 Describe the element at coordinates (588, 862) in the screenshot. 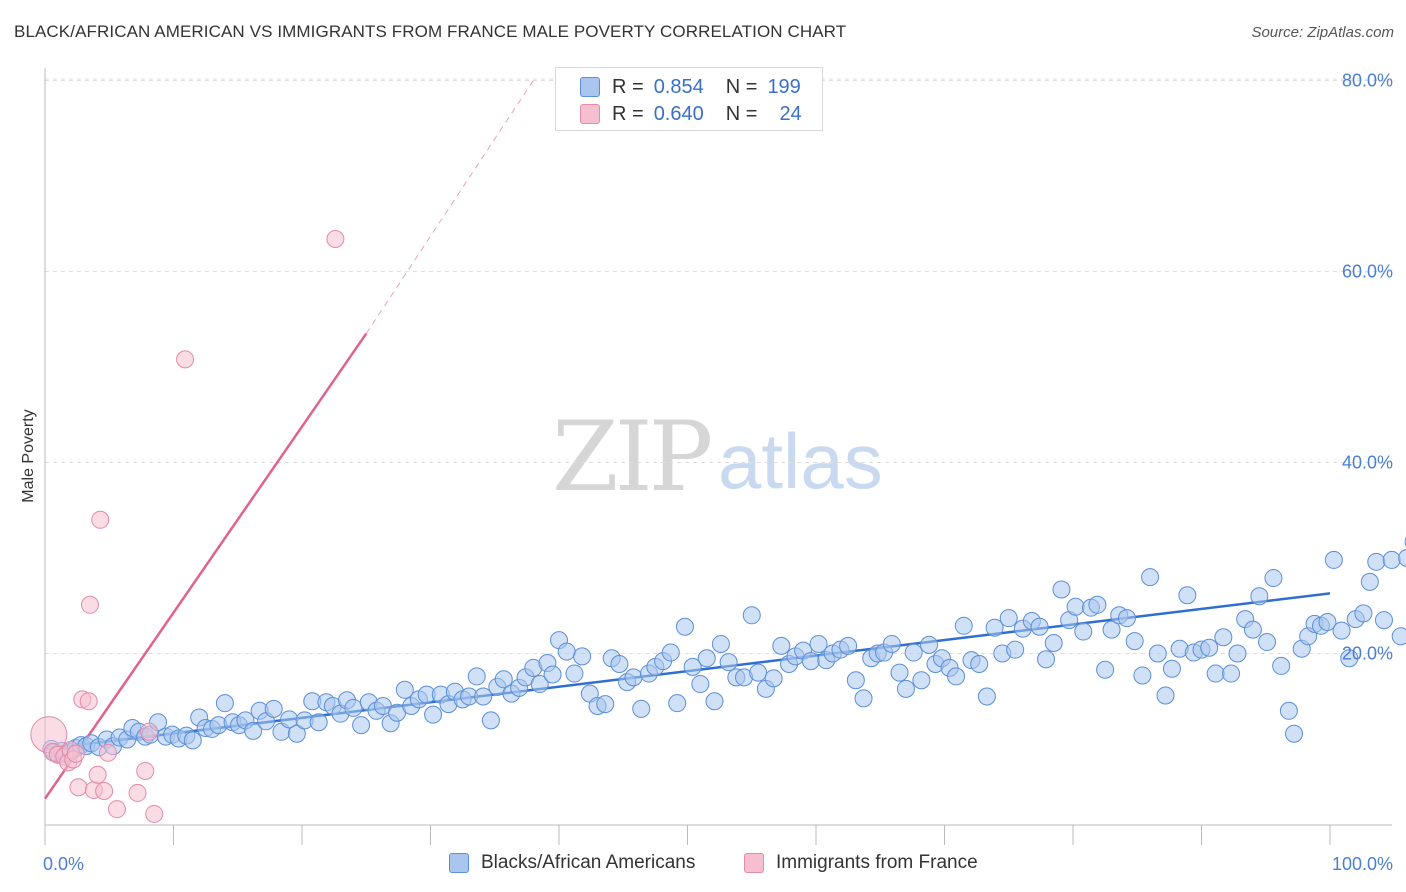

I see `legend-label-blacks: Blacks/African Americans` at that location.